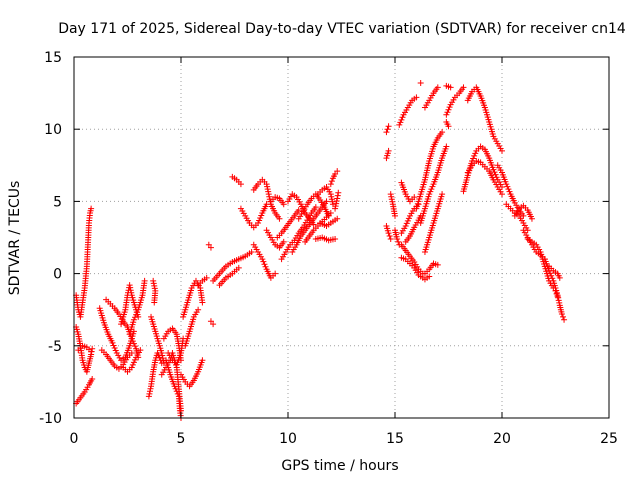 The image size is (640, 480). I want to click on series-k8, so click(554, 272).